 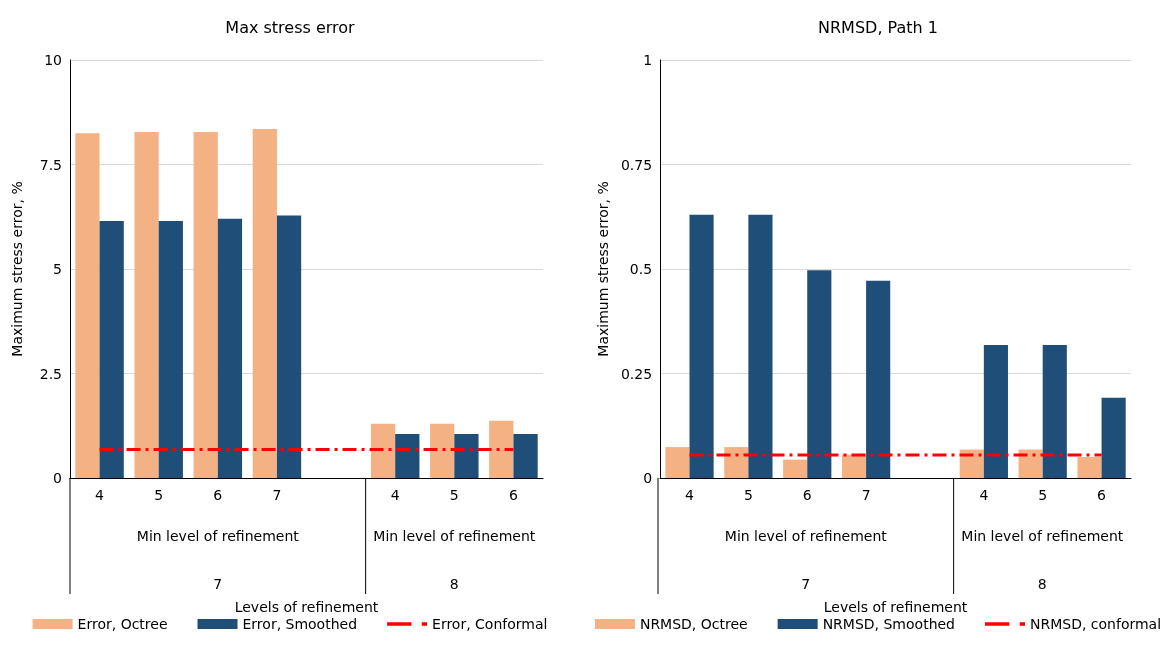 I want to click on y-tick-label: 7.5, so click(x=50, y=164).